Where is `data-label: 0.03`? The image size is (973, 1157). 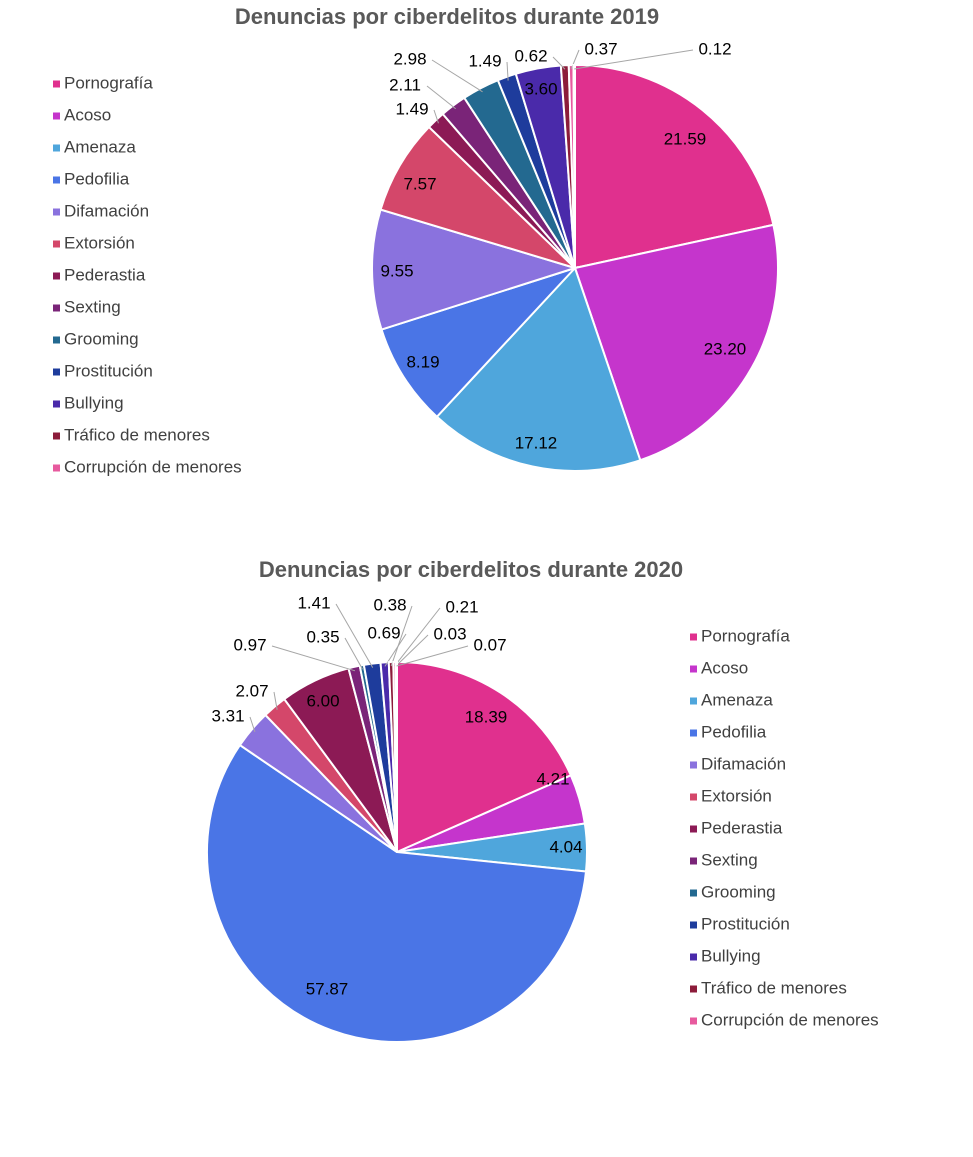 data-label: 0.03 is located at coordinates (449, 633).